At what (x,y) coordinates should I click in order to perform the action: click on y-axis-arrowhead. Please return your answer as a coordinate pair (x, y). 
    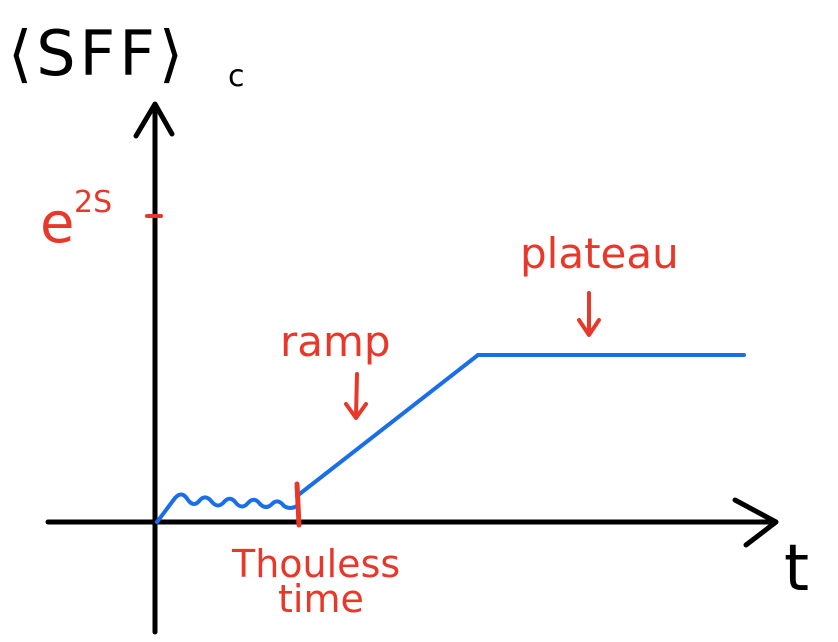
    Looking at the image, I should click on (154, 120).